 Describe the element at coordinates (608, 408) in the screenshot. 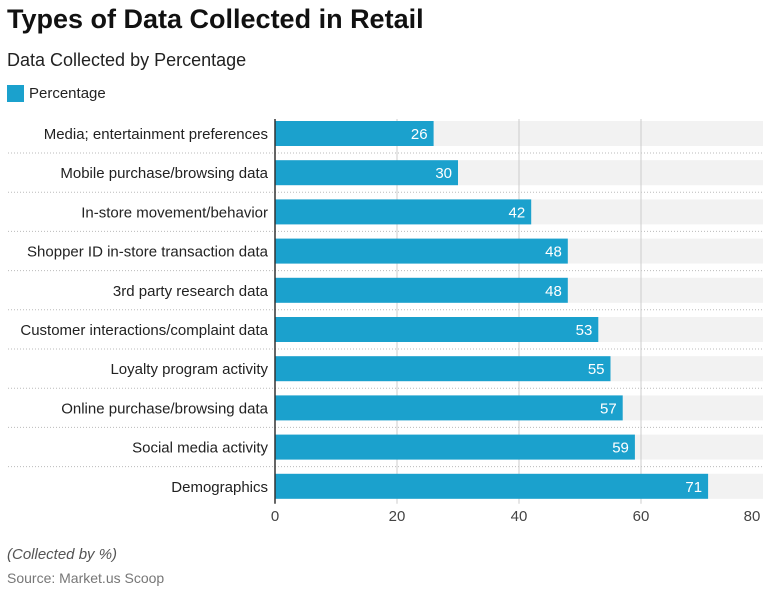

I see `data-label: 57` at that location.